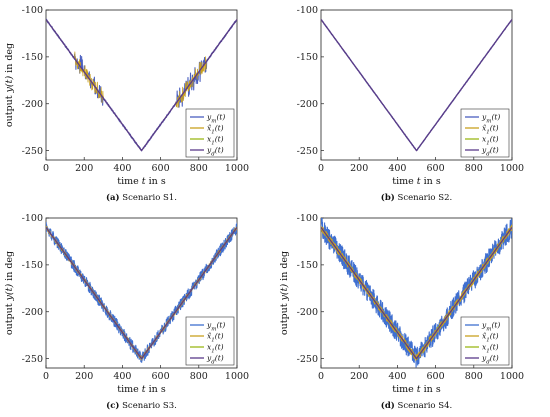  Describe the element at coordinates (141, 197) in the screenshot. I see `panel-caption: (a) Scenario S1.` at that location.